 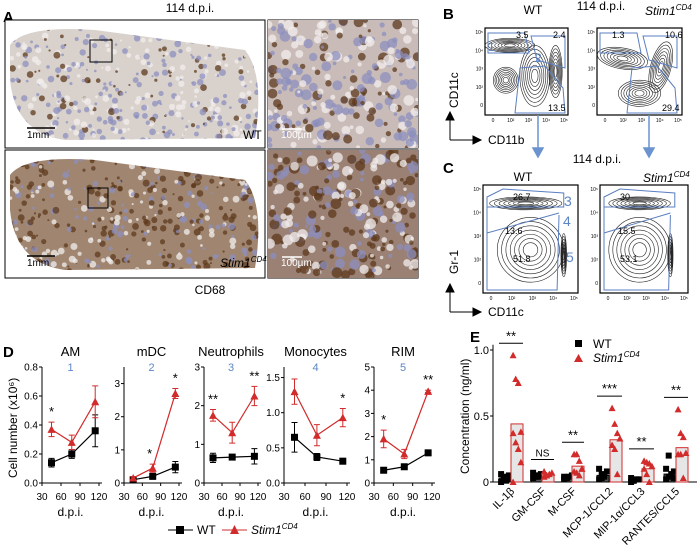 I want to click on y-tick-label: 10⁵, so click(x=594, y=190).